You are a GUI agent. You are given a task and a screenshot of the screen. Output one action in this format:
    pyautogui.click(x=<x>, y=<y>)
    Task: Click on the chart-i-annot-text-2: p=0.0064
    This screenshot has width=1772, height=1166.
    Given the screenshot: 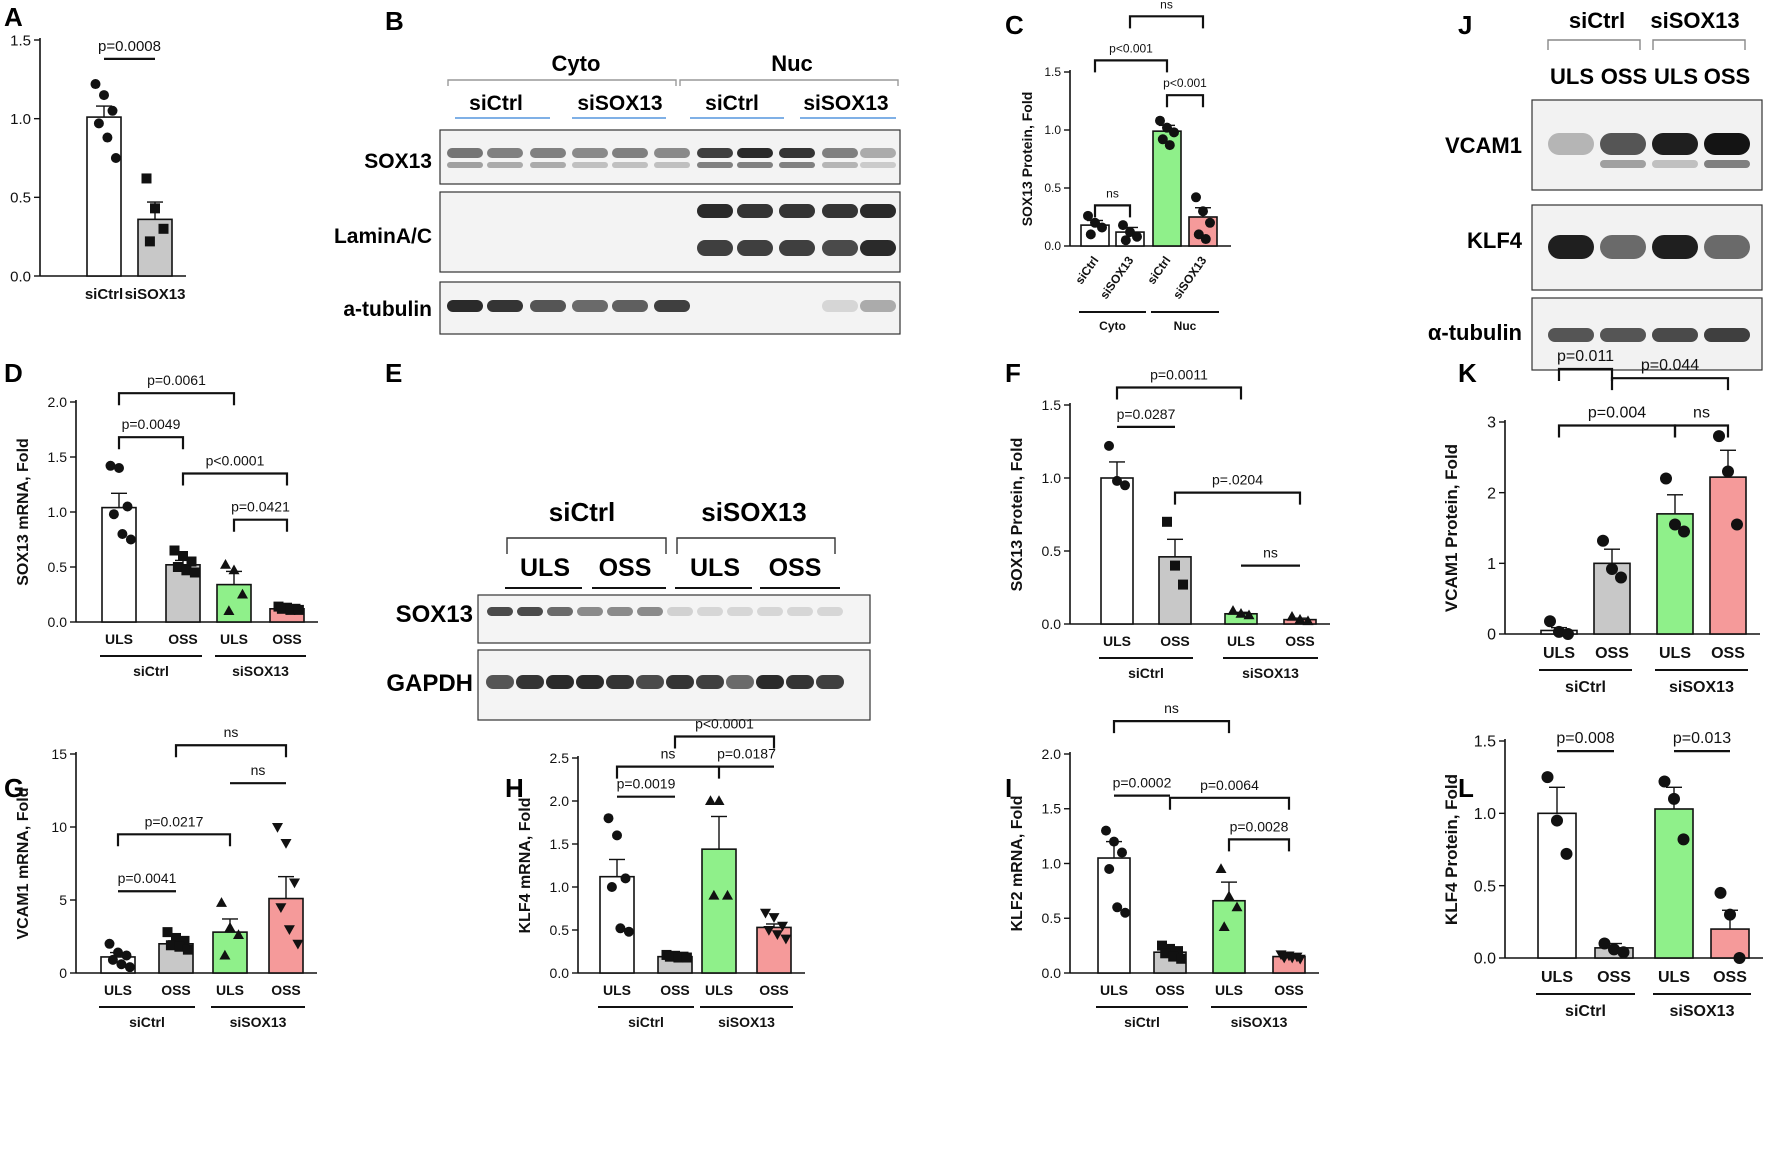 What is the action you would take?
    pyautogui.click(x=1229, y=785)
    